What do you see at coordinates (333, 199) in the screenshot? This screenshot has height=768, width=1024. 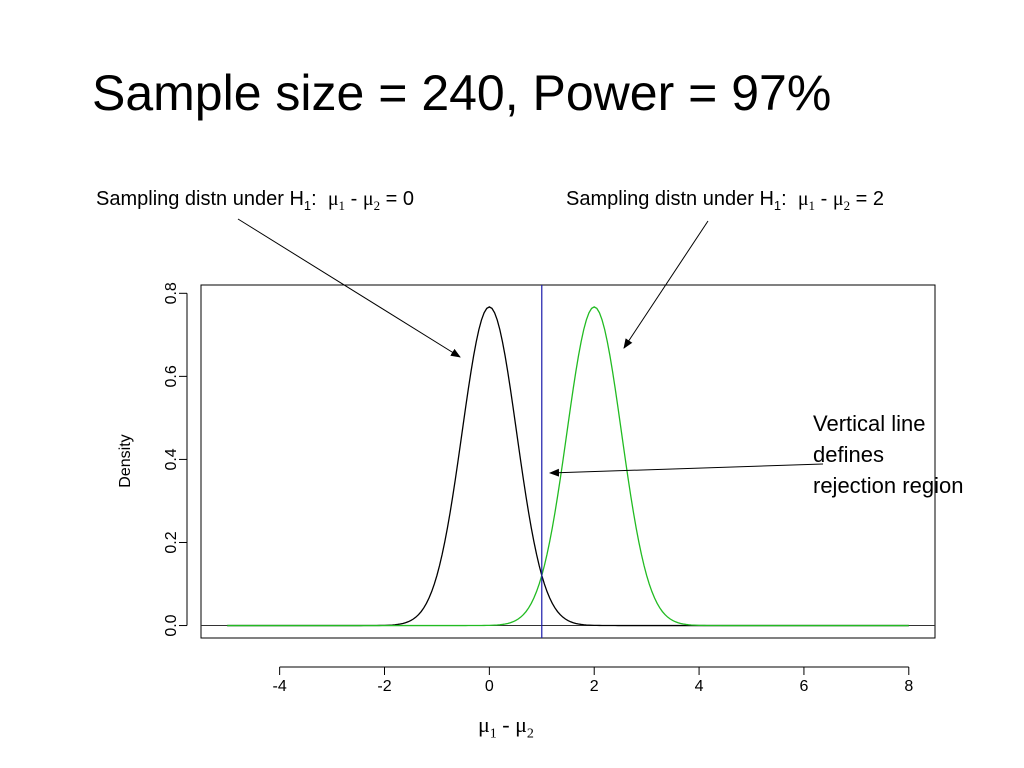 I see `annotation-null-mu1: μ` at bounding box center [333, 199].